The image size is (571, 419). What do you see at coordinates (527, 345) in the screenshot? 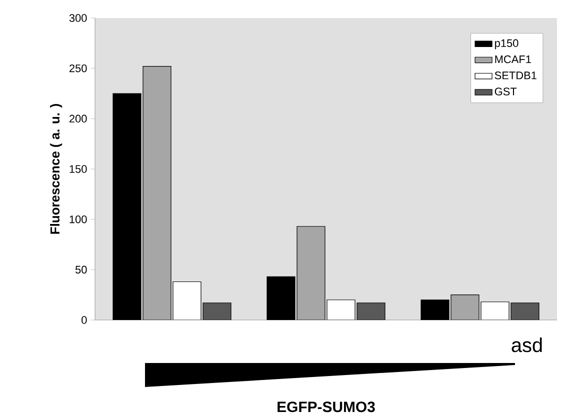
I see `text: asd` at bounding box center [527, 345].